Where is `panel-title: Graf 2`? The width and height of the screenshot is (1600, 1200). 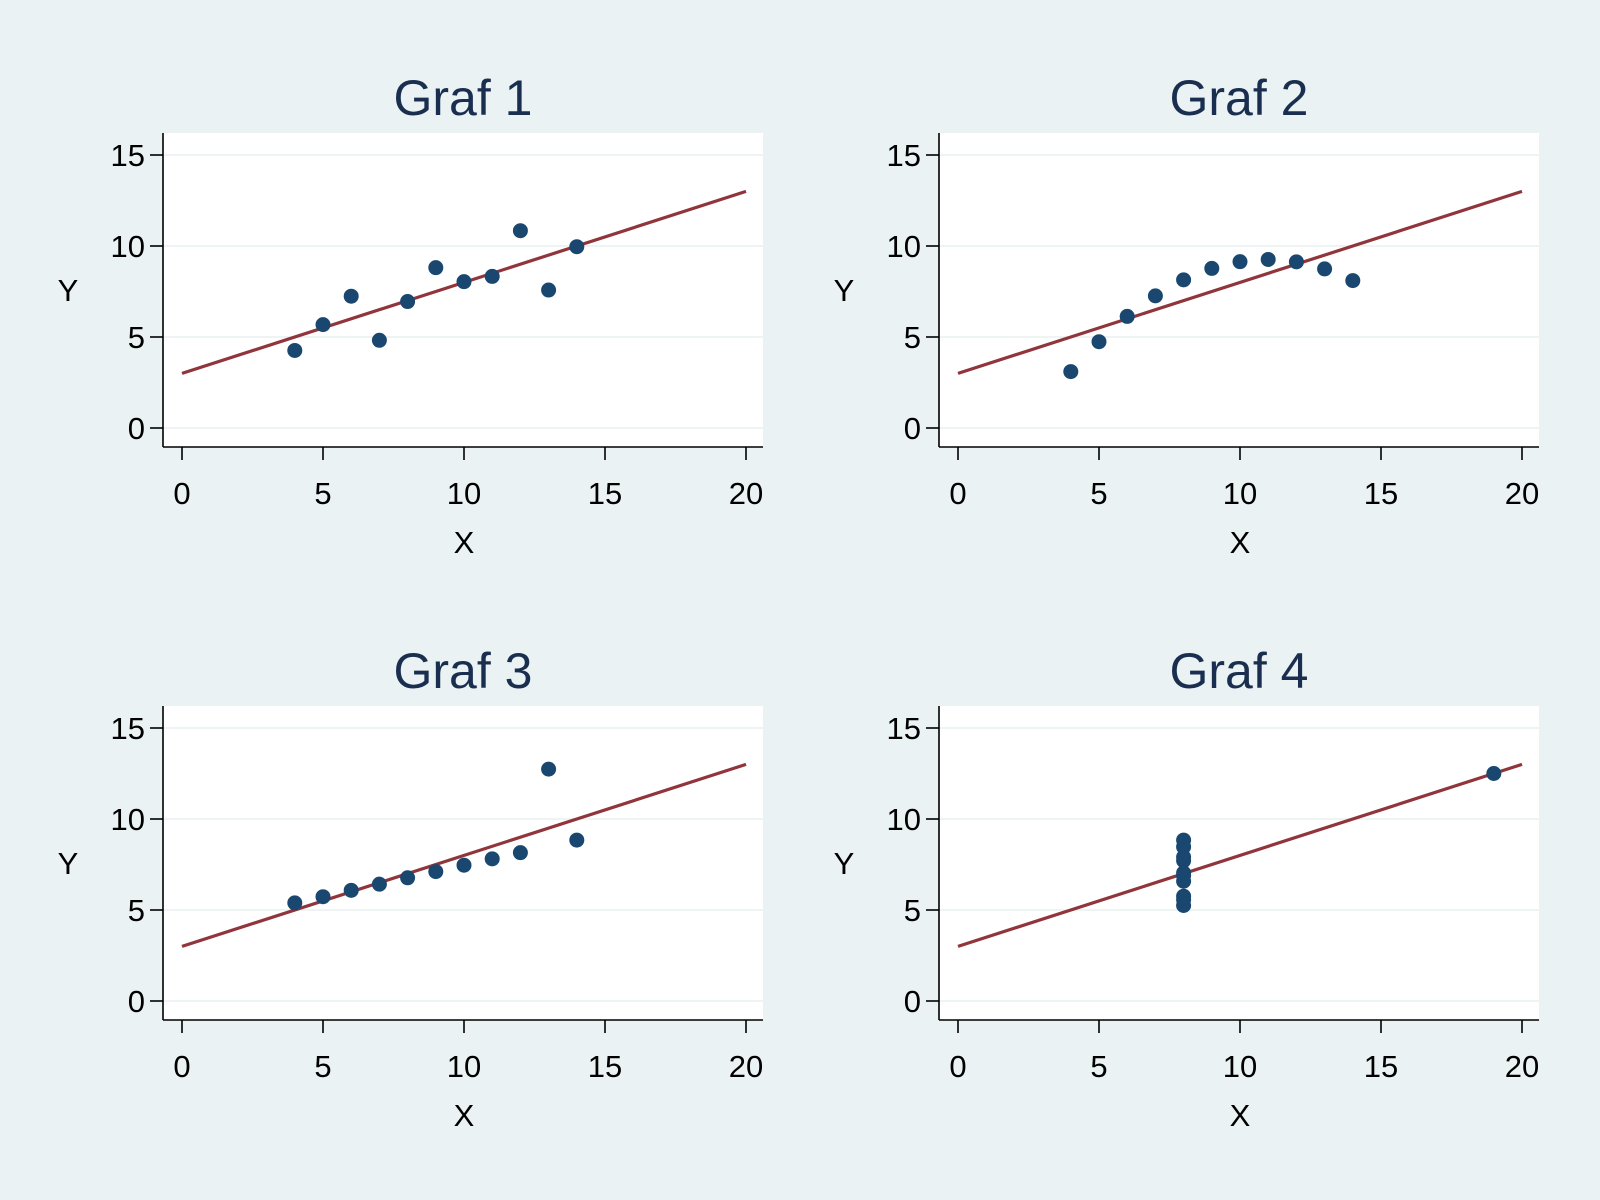
panel-title: Graf 2 is located at coordinates (1239, 98).